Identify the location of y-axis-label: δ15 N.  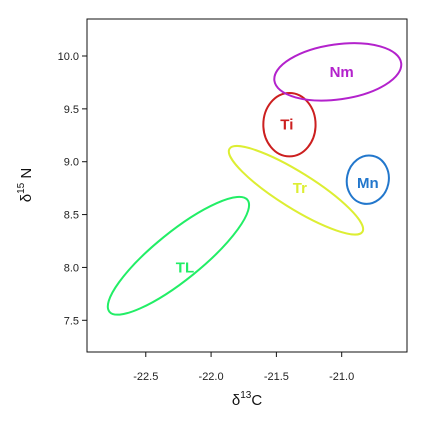
(25, 185).